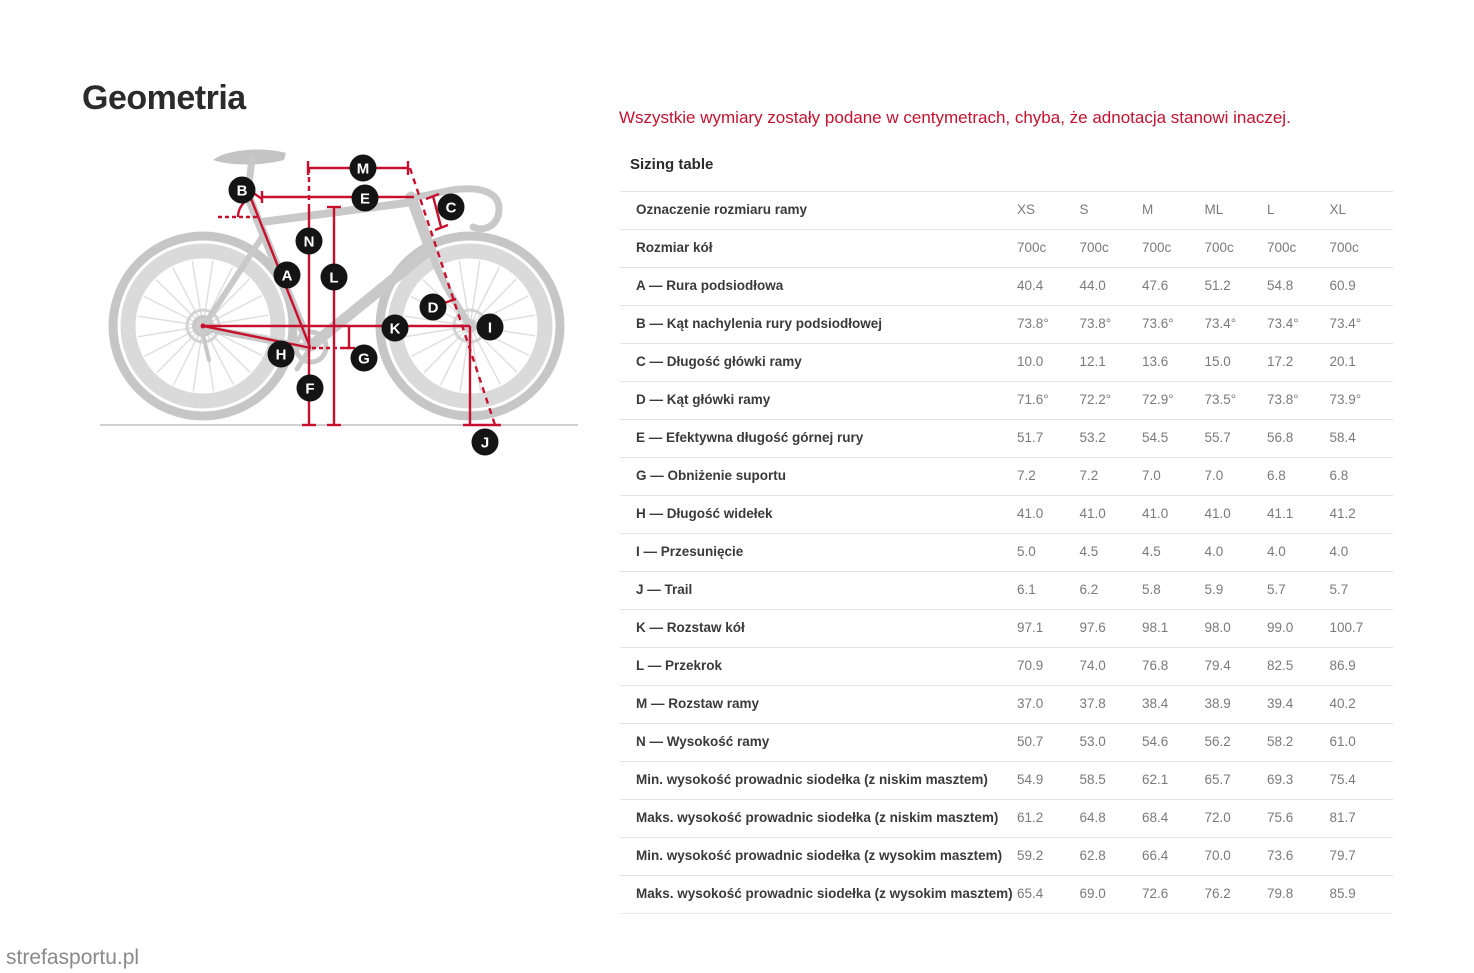 The image size is (1474, 973). Describe the element at coordinates (664, 590) in the screenshot. I see `row-label: J — Trail` at that location.